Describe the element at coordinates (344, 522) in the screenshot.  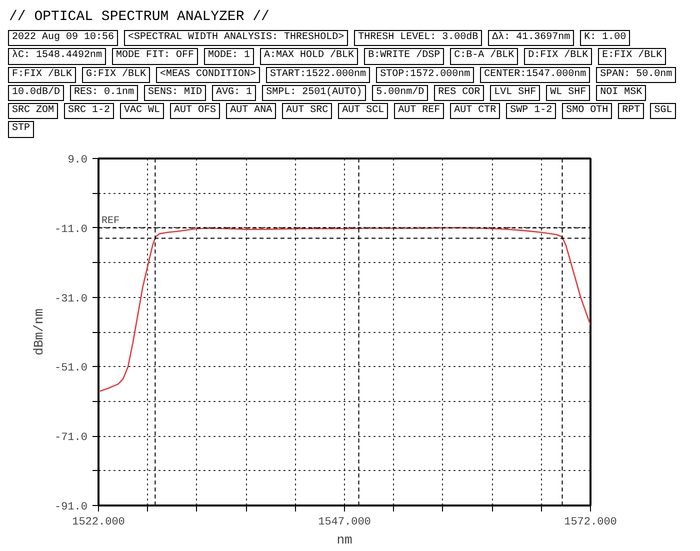
I see `x-tick-label: 1547.000` at that location.